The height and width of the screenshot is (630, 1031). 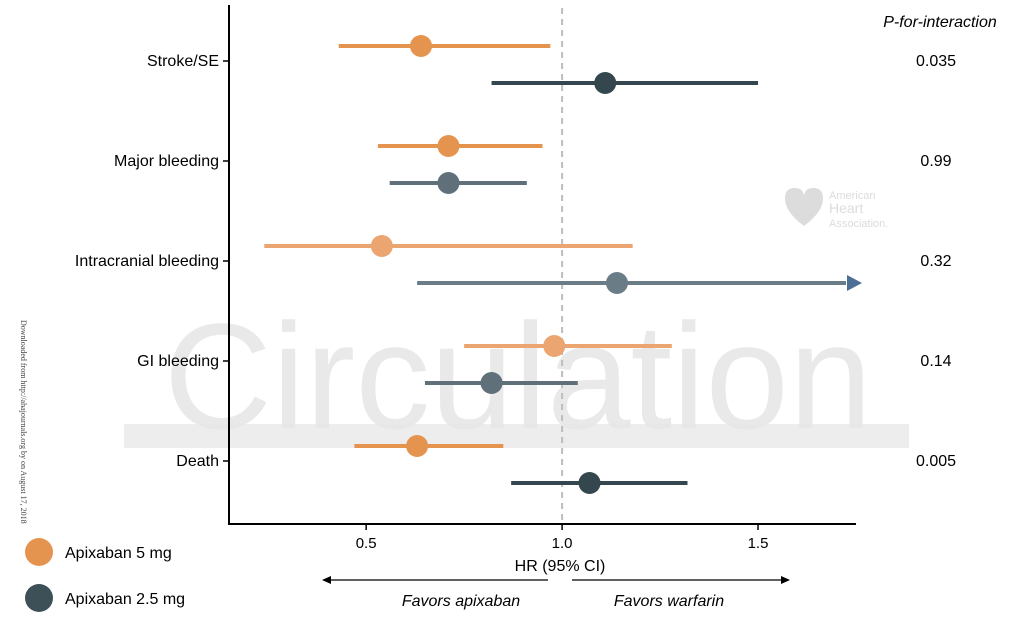 I want to click on outcome-label: Intracranial bleeding, so click(x=147, y=261).